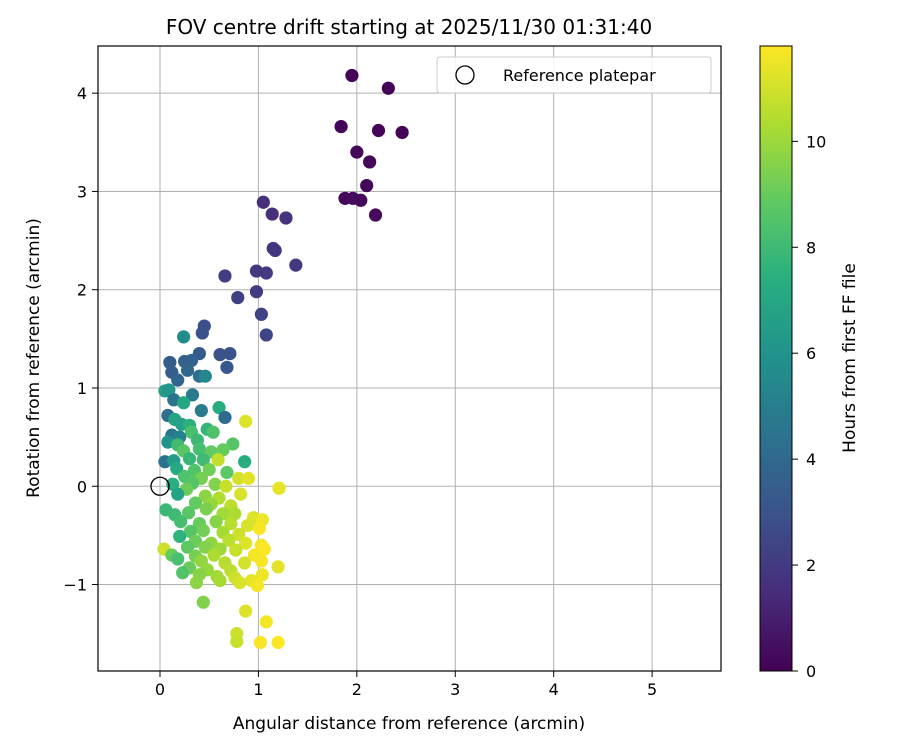 The image size is (900, 750). I want to click on y-axis-label: Rotation from reference (arcmin), so click(34, 358).